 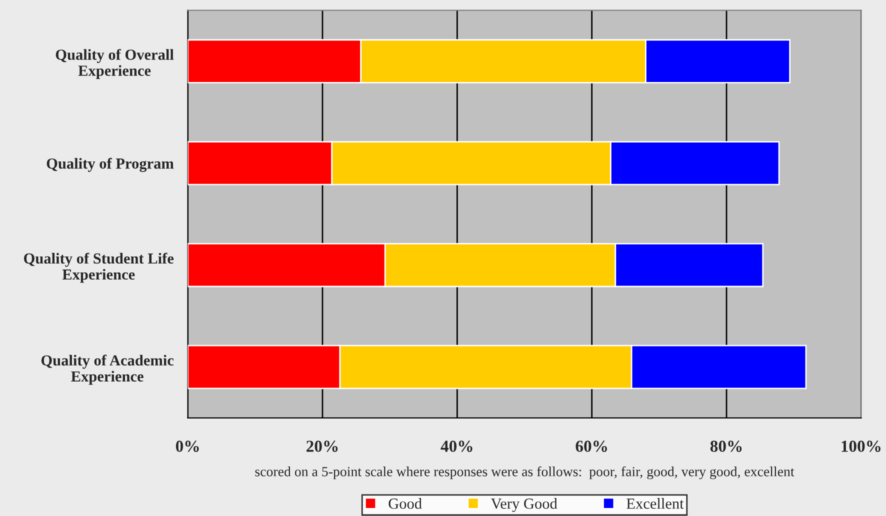 I want to click on x-tick-label: 60%, so click(x=591, y=446).